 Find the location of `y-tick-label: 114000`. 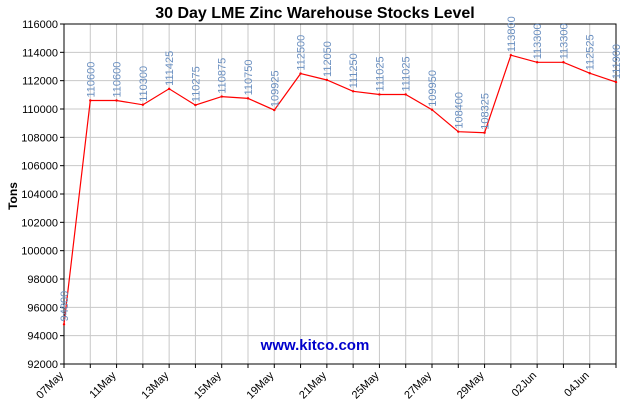

y-tick-label: 114000 is located at coordinates (40, 53).